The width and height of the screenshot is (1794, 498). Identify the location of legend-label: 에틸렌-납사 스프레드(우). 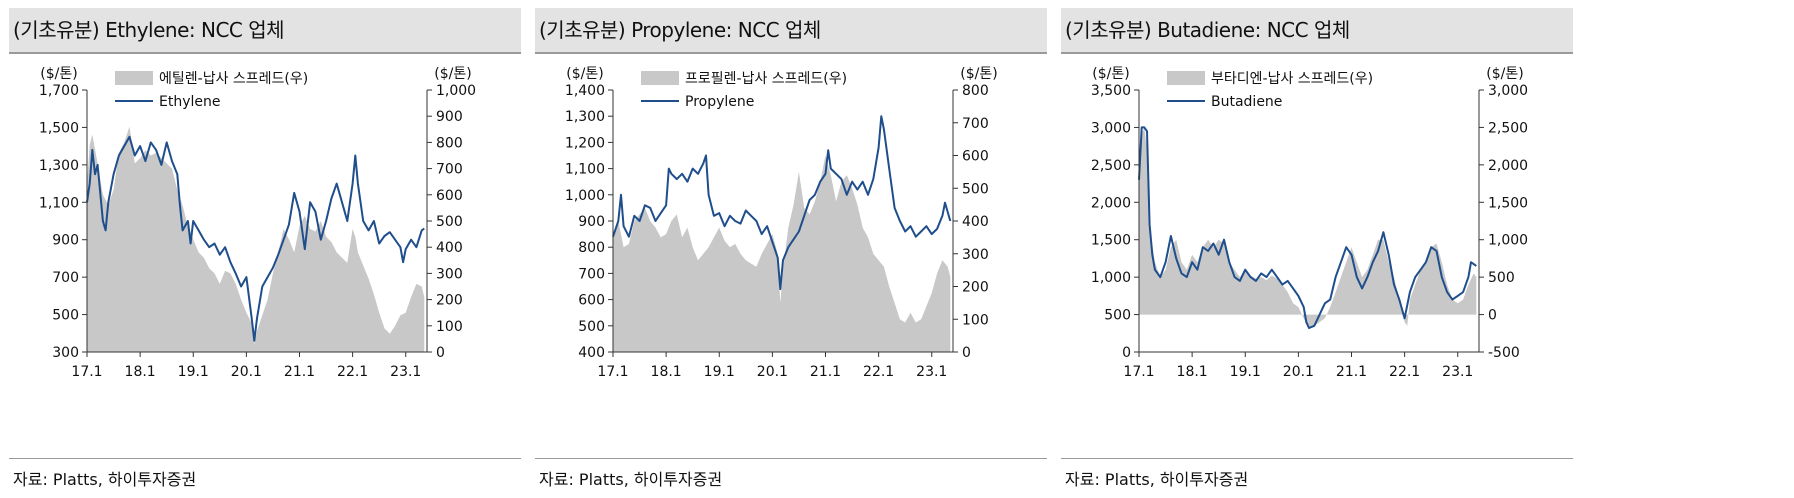
(233, 79).